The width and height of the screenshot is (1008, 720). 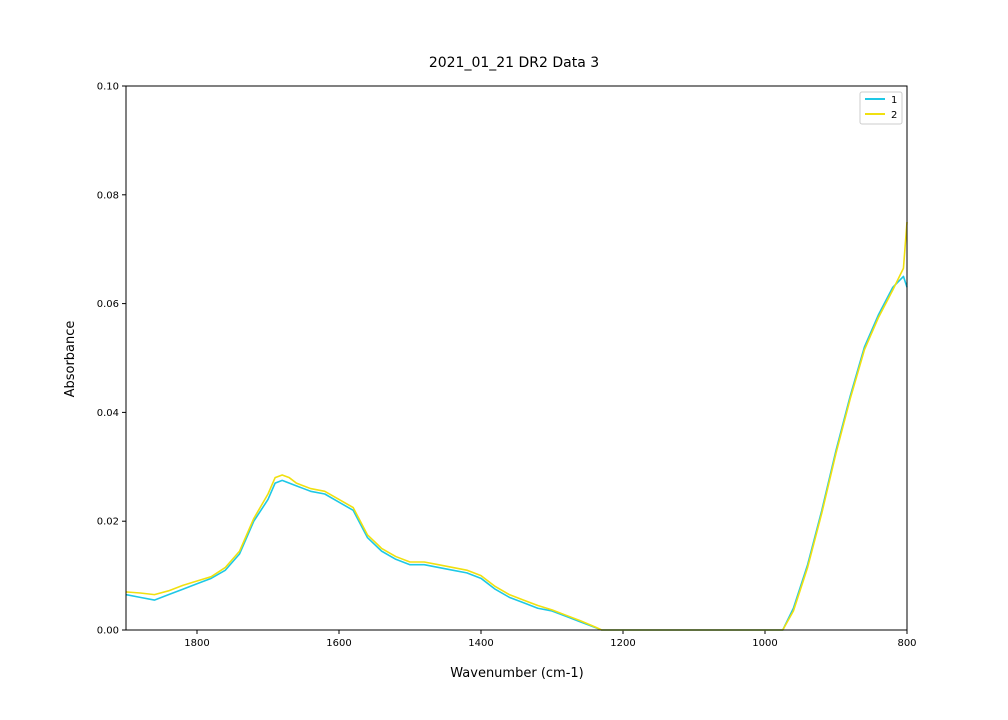 What do you see at coordinates (111, 359) in the screenshot?
I see `y-axis-ticks: 0.00 0.02 0.04 0.06 0.08 0.10` at bounding box center [111, 359].